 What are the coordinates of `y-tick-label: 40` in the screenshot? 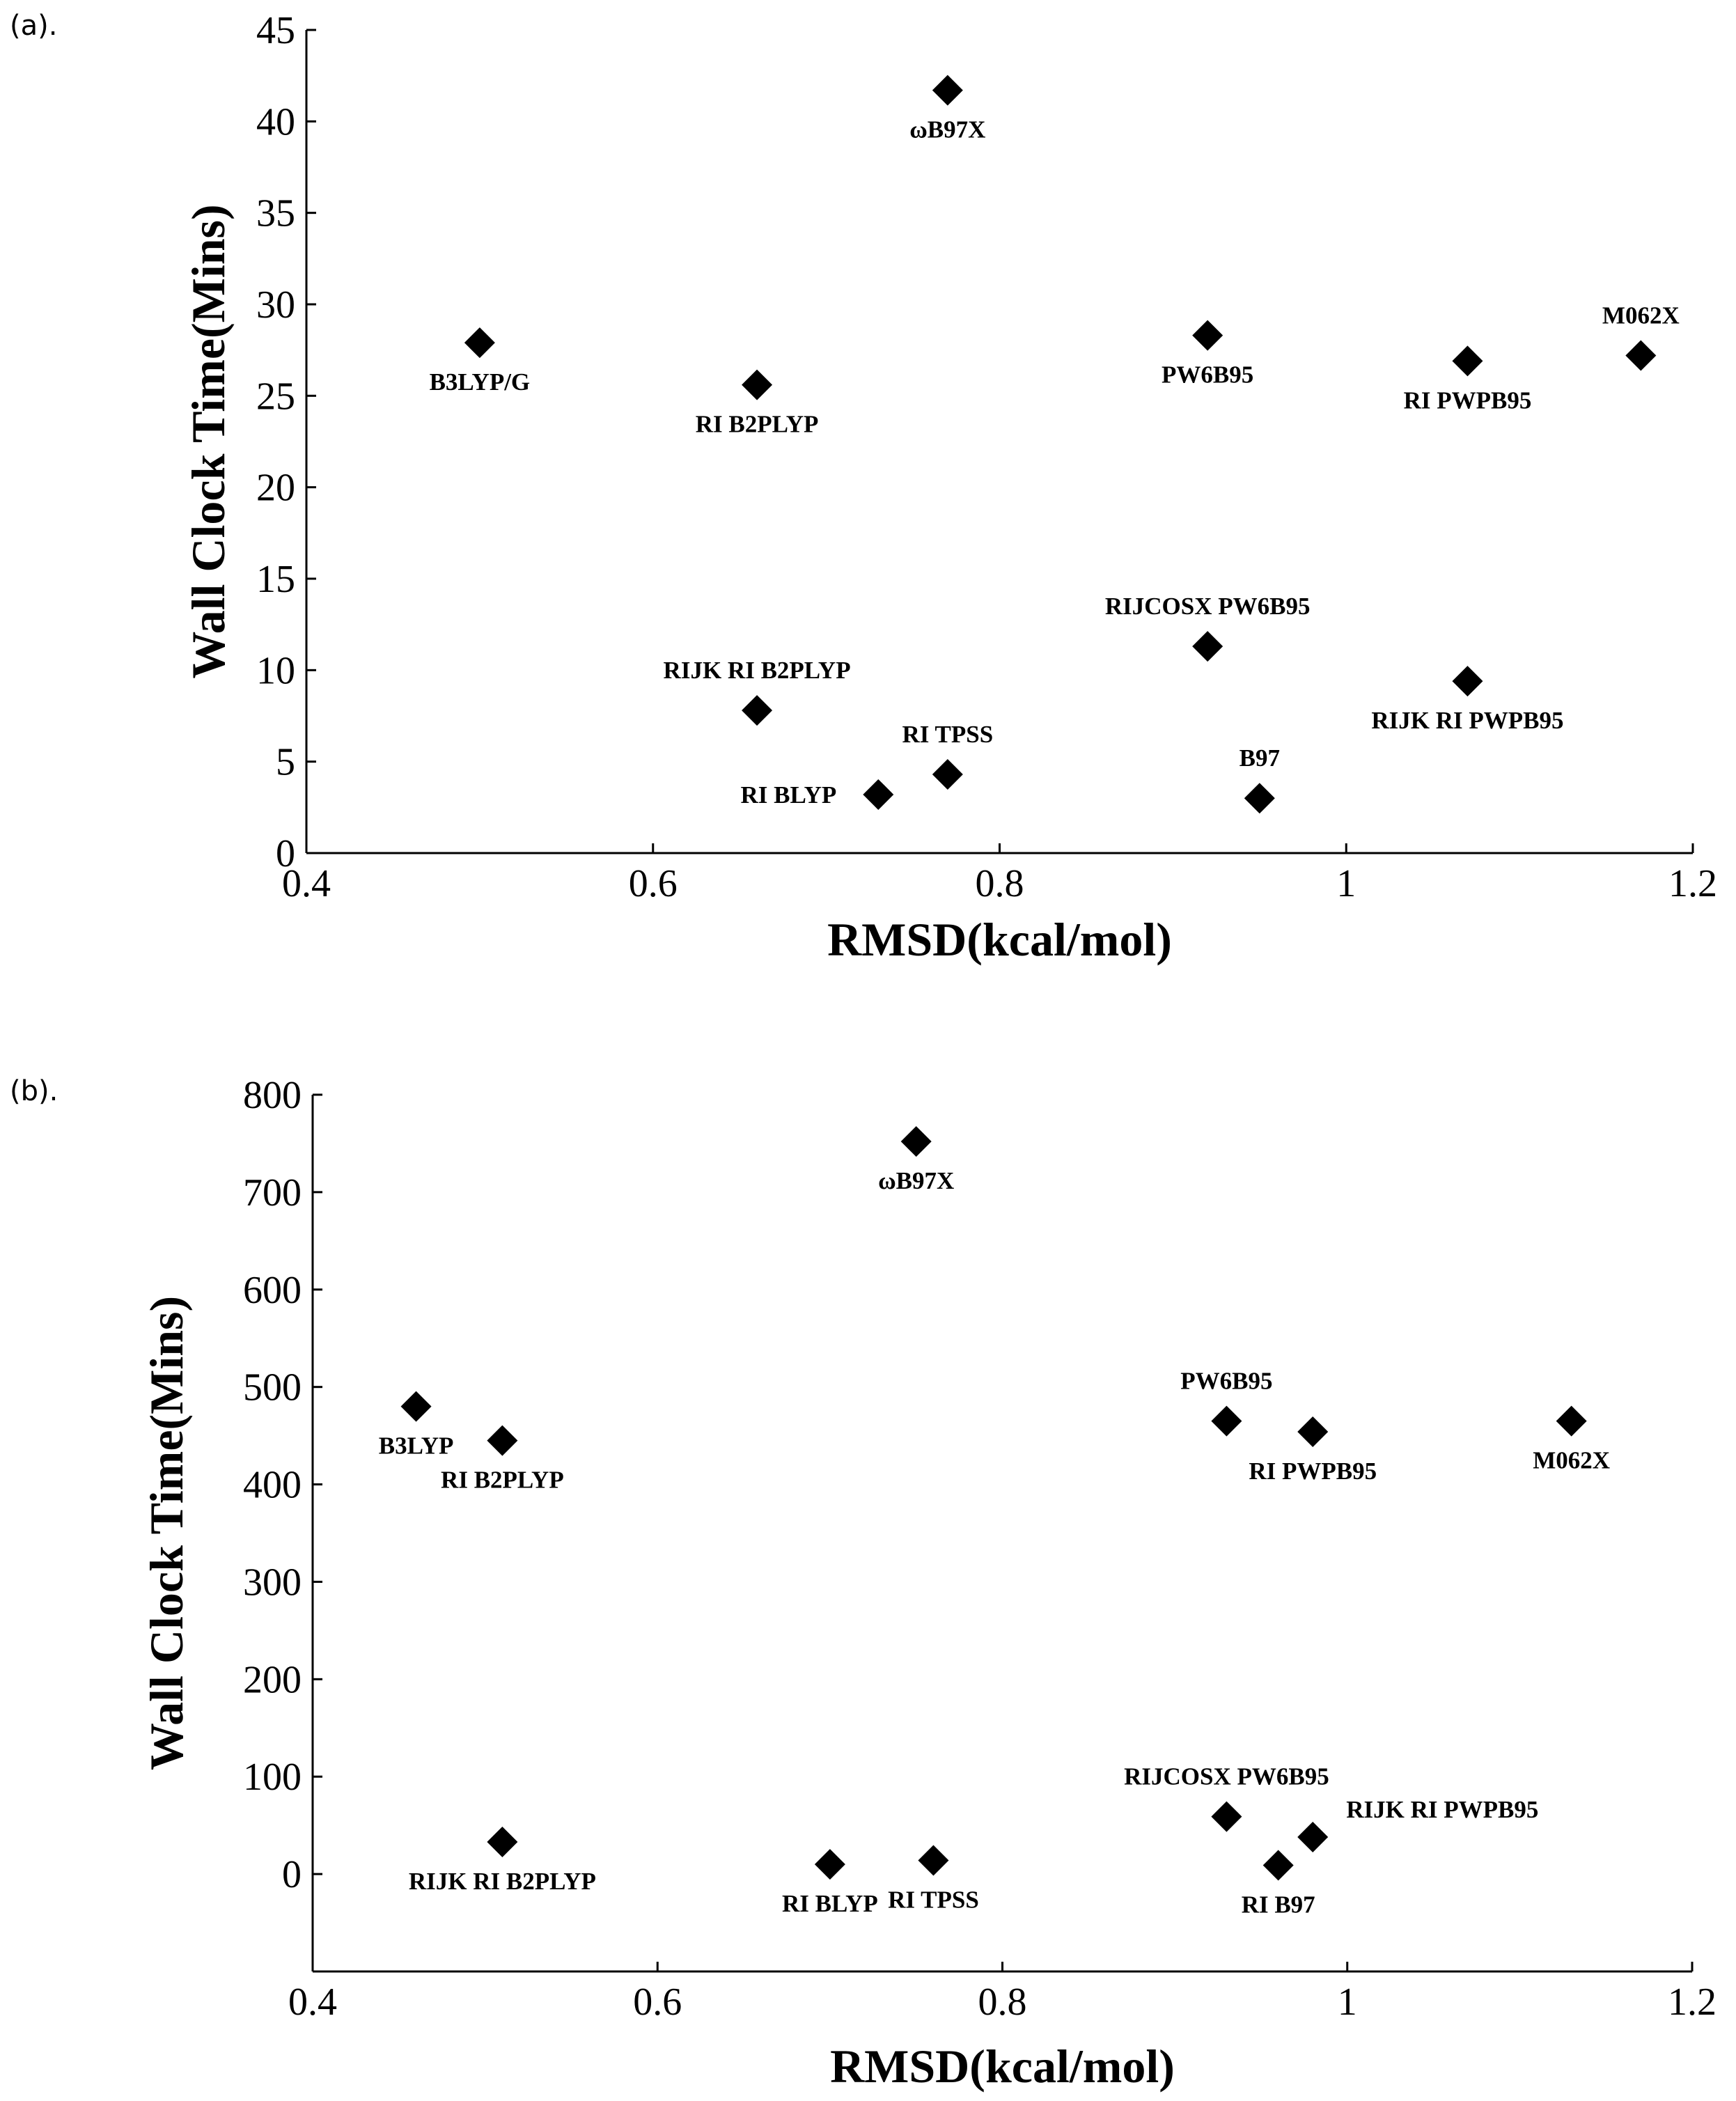 It's located at (275, 121).